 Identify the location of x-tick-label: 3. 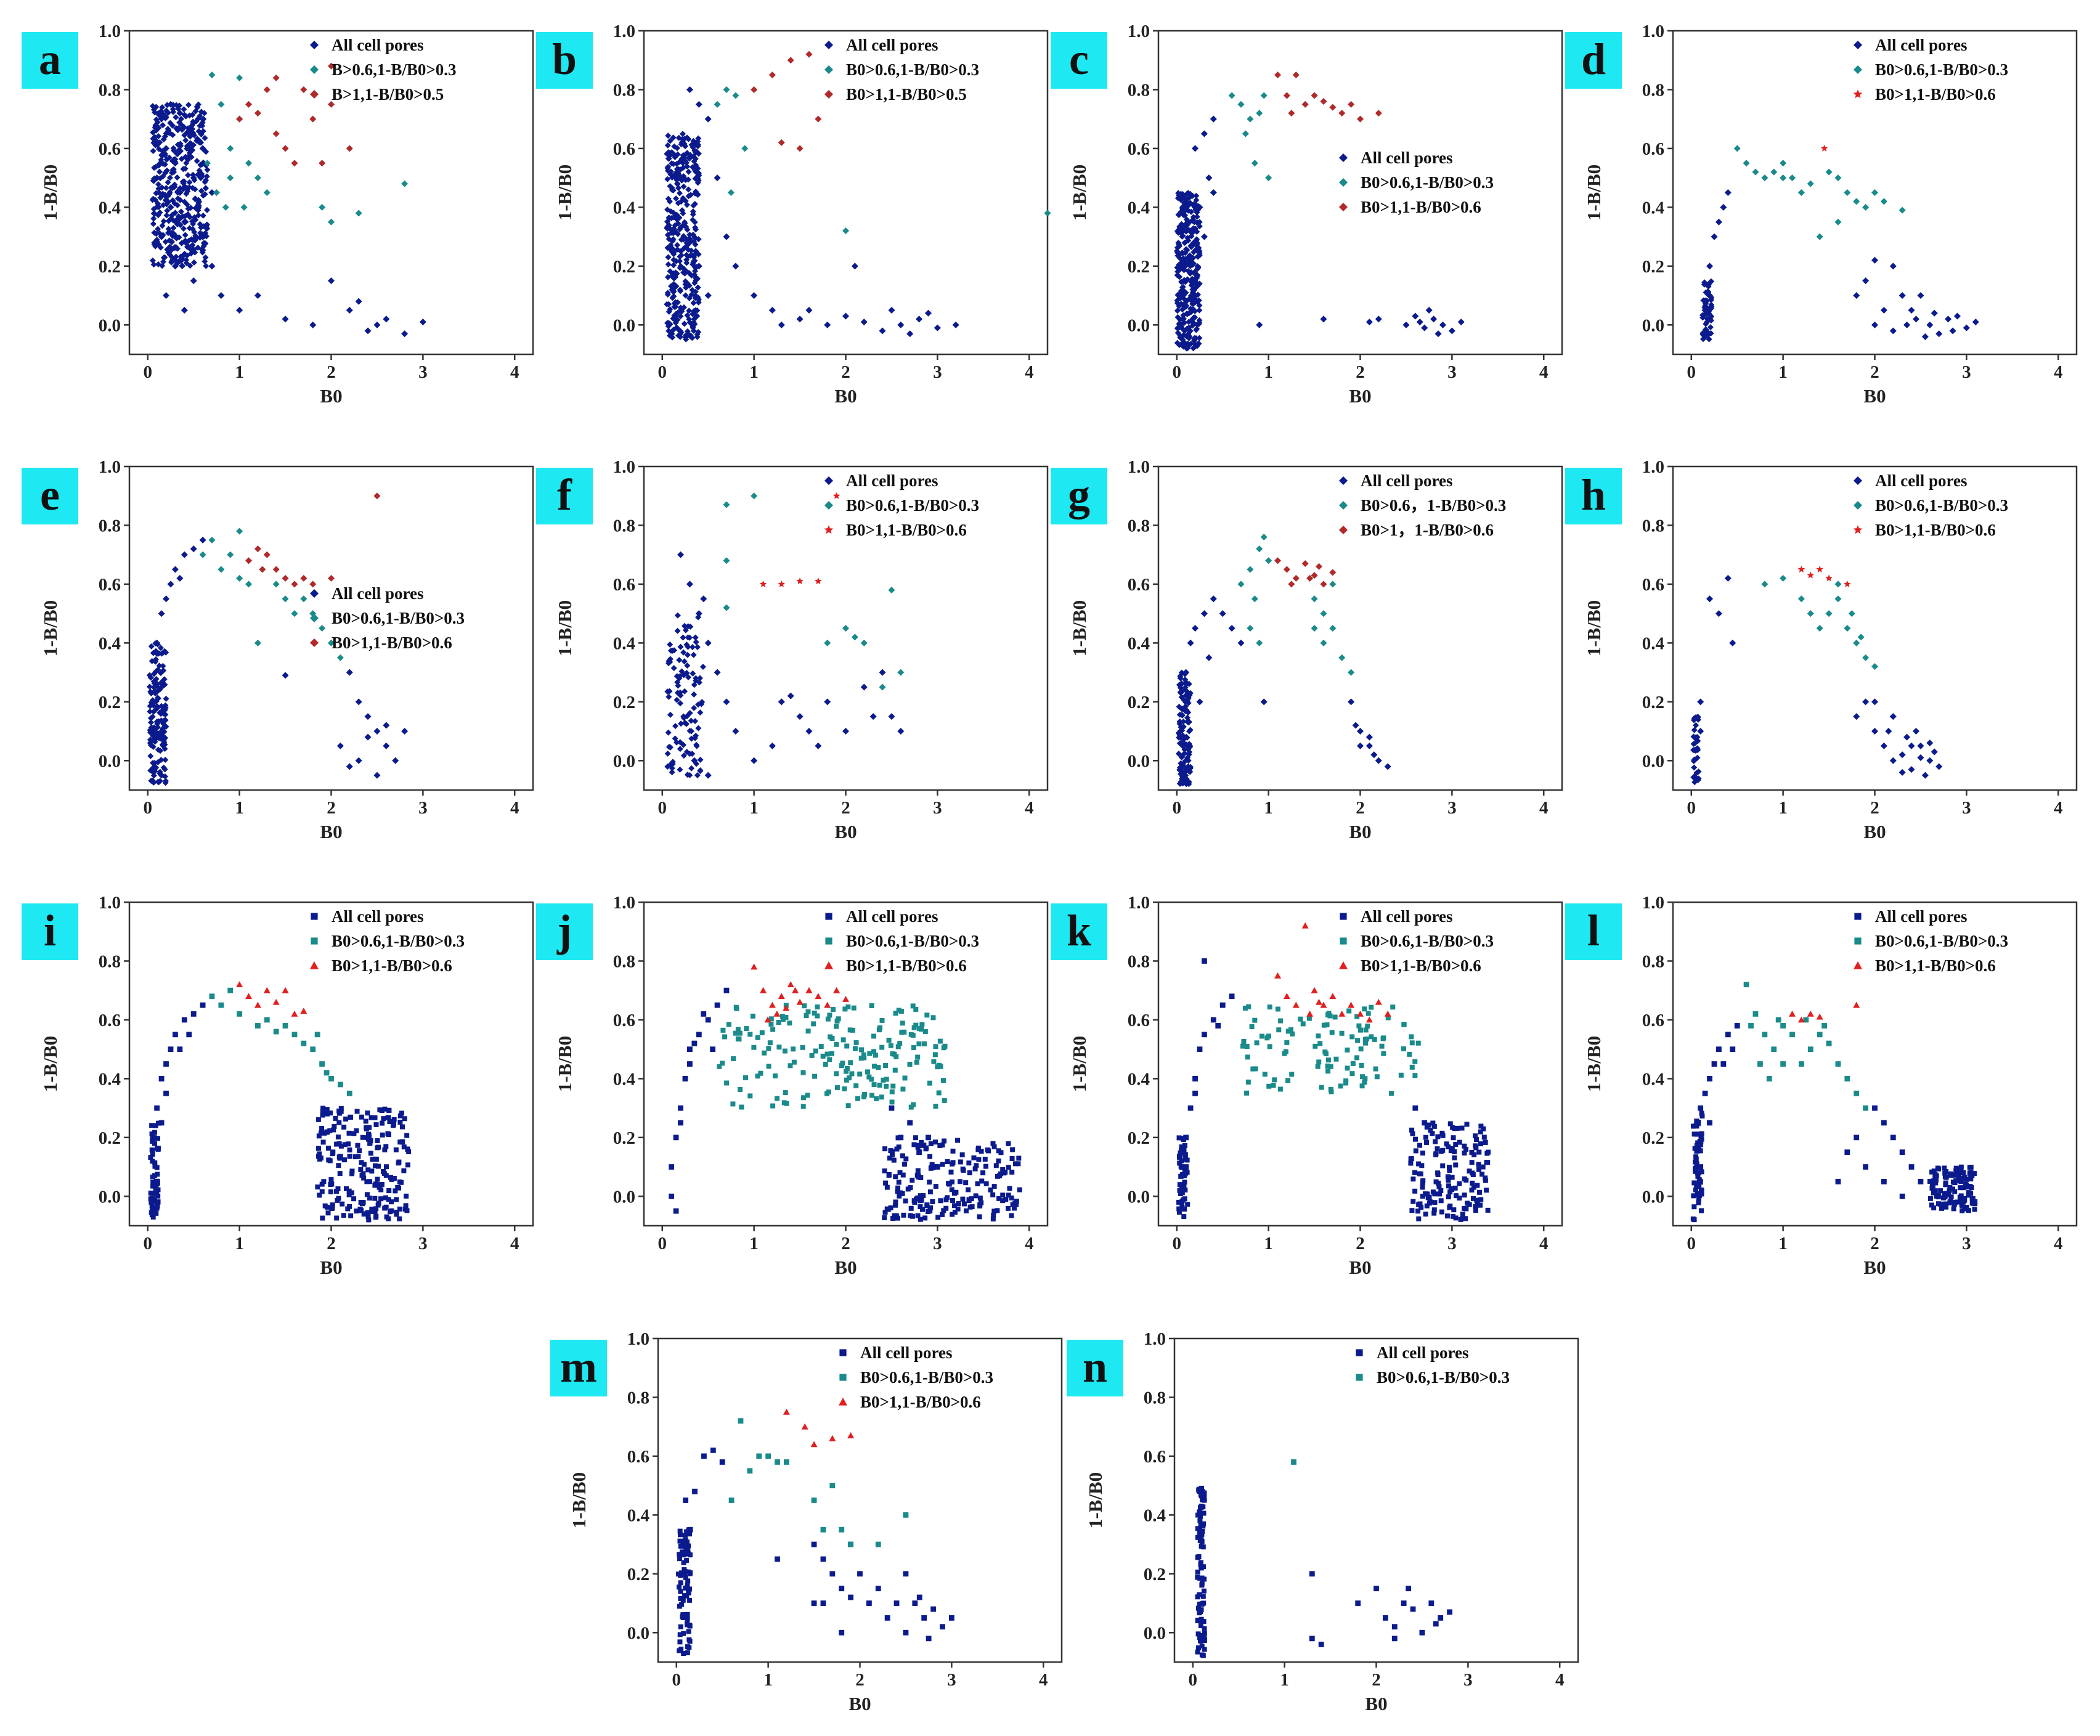
(937, 808).